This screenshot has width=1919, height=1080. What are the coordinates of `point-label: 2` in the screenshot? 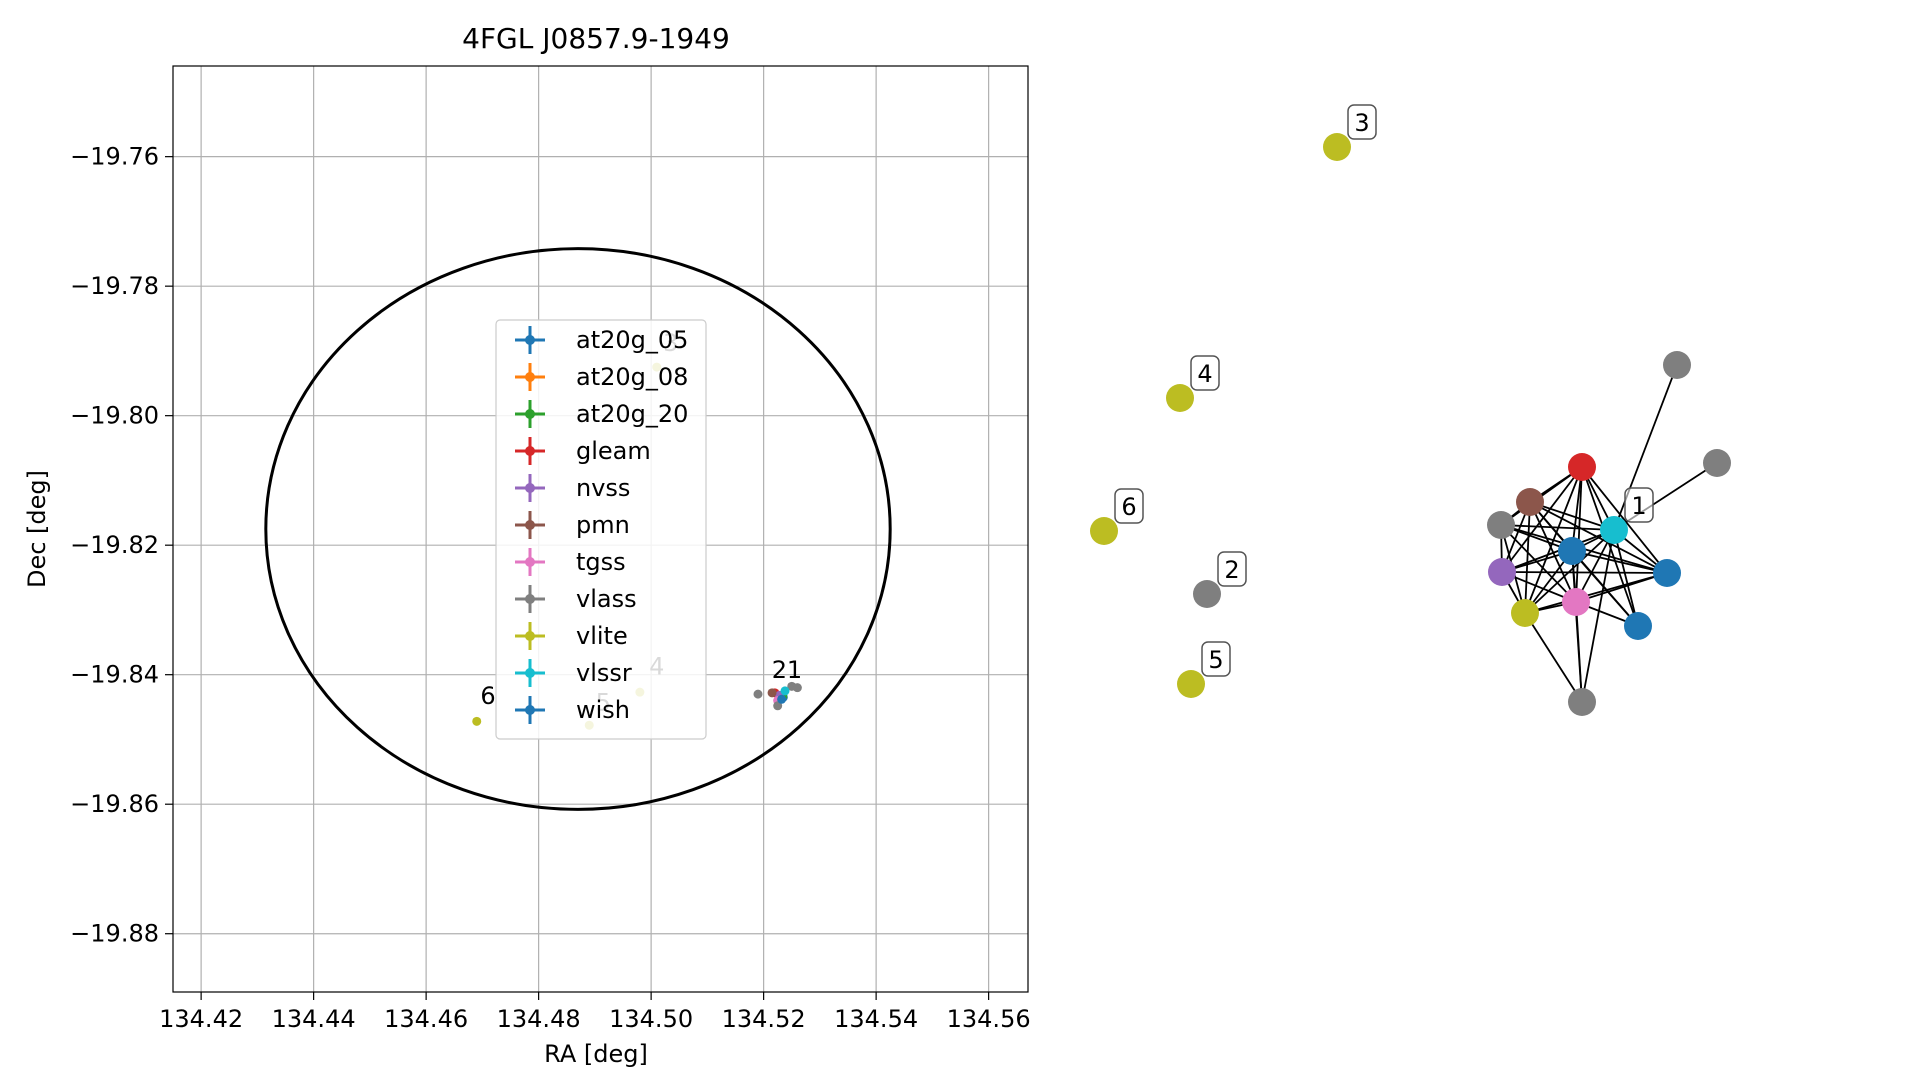 It's located at (779, 670).